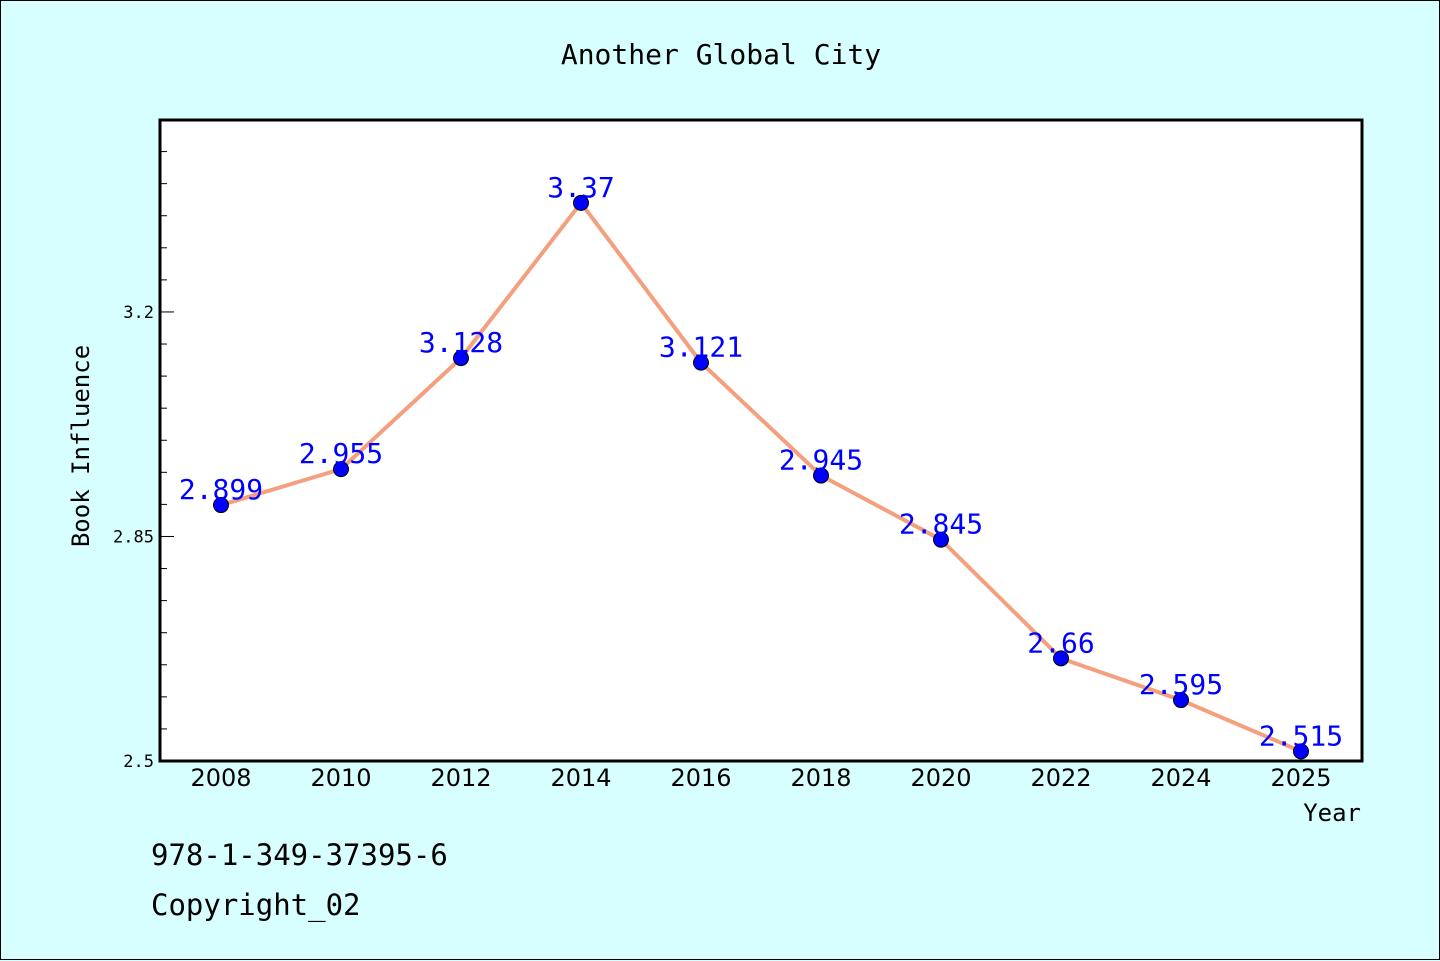  Describe the element at coordinates (701, 347) in the screenshot. I see `data-label: 3.121` at that location.